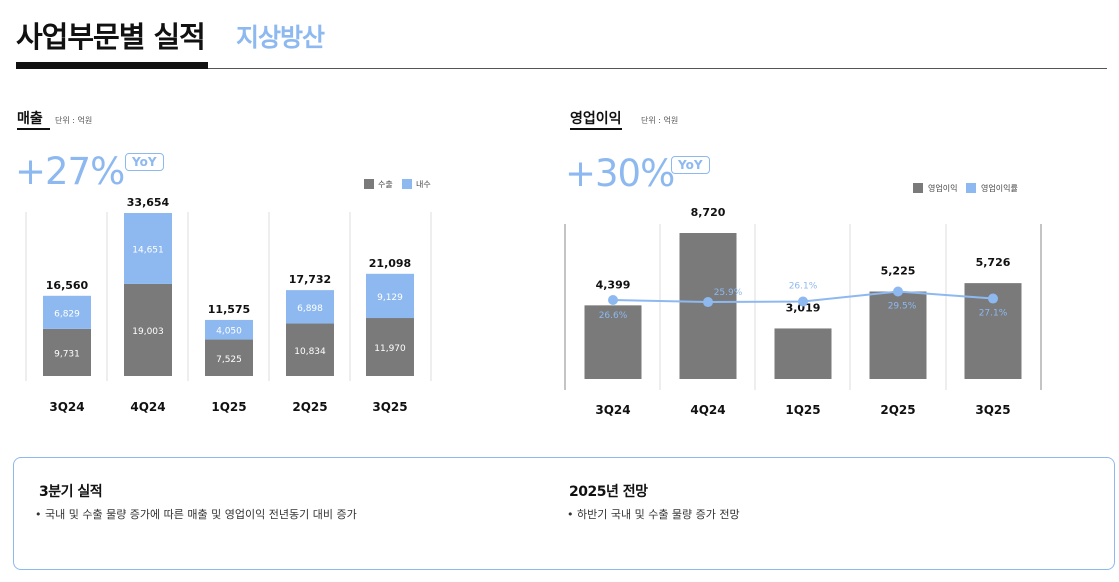 Image resolution: width=1119 pixels, height=582 pixels. I want to click on page-title: 사업부문별 실적, so click(111, 37).